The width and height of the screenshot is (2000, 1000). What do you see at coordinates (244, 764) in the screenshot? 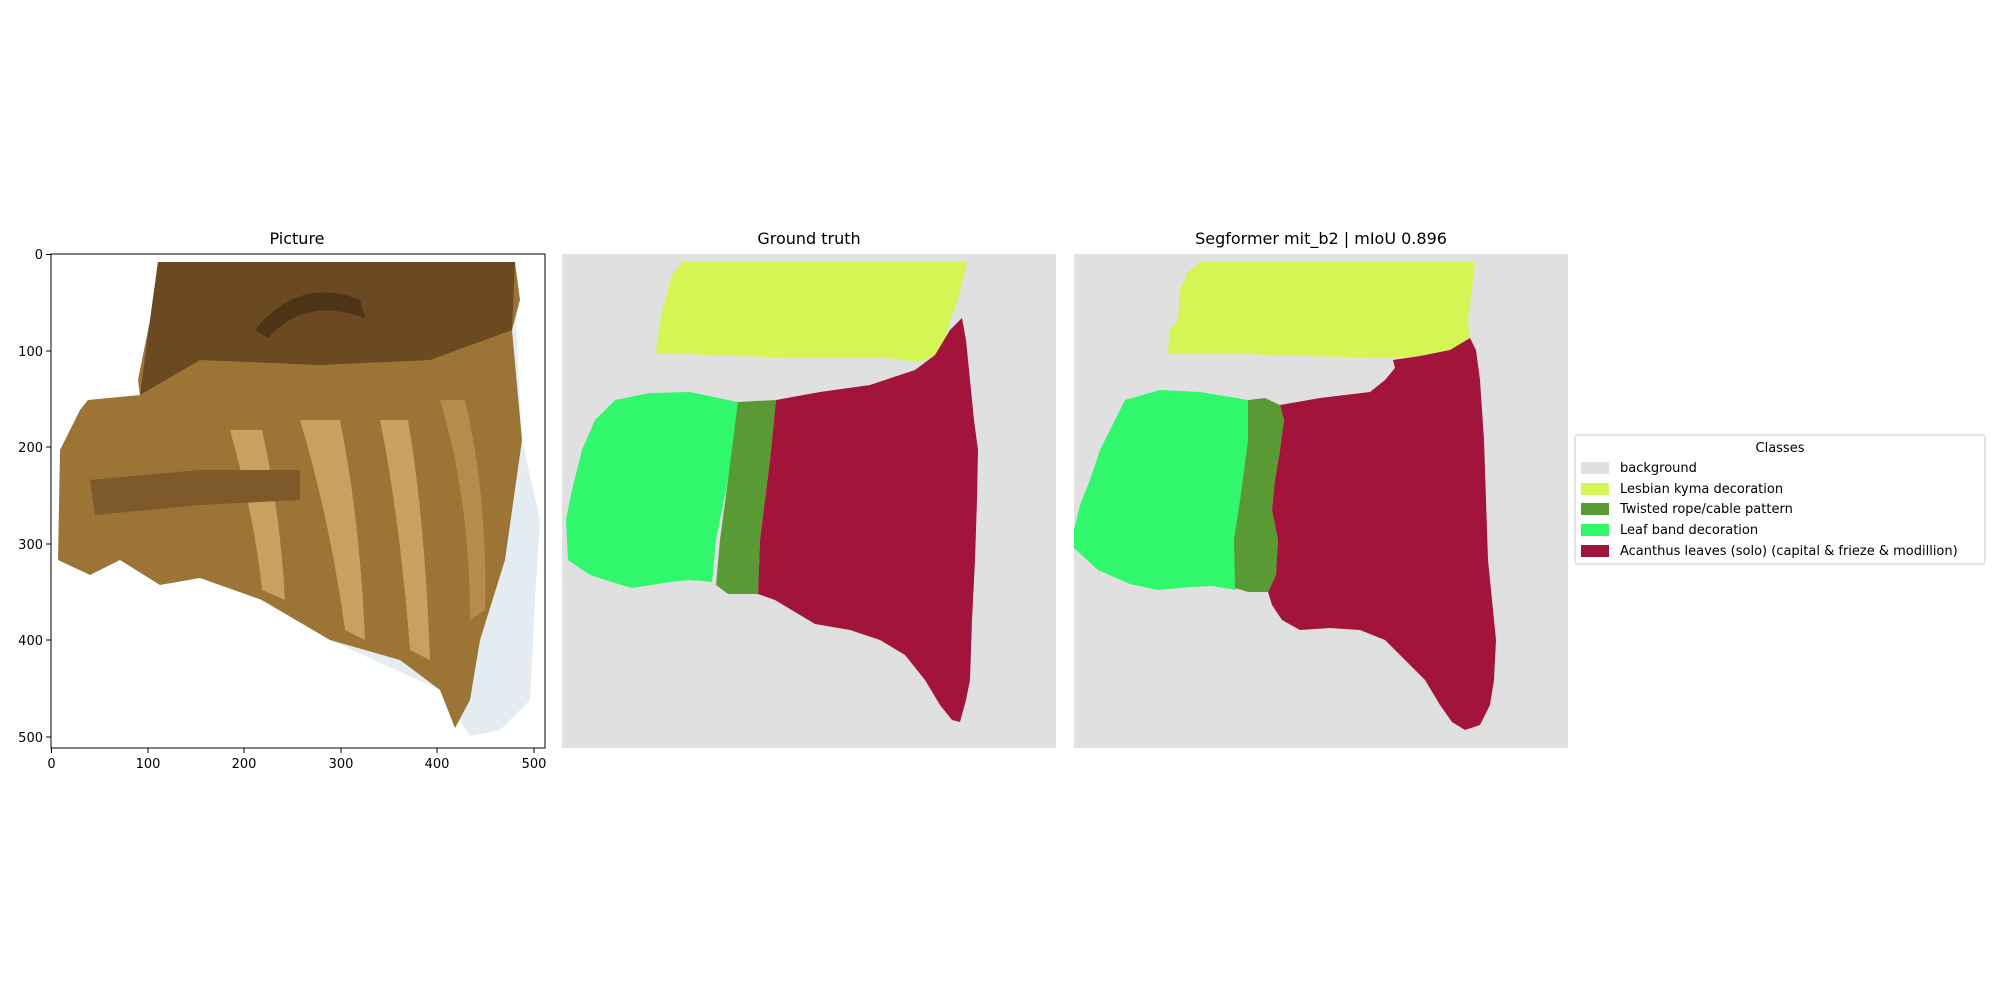
I see `x-tick-label: 200` at bounding box center [244, 764].